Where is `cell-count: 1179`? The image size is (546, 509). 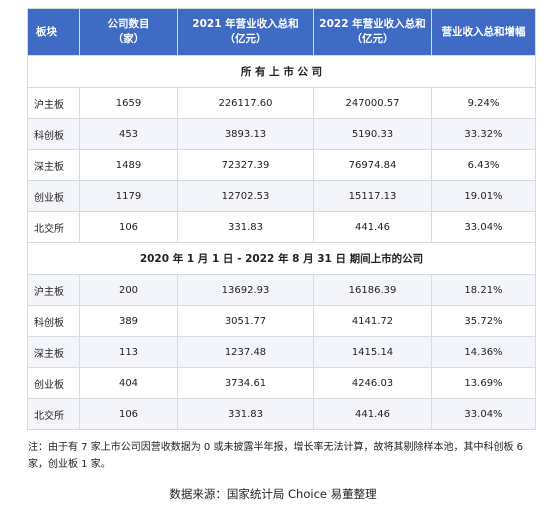
cell-count: 1179 is located at coordinates (128, 196).